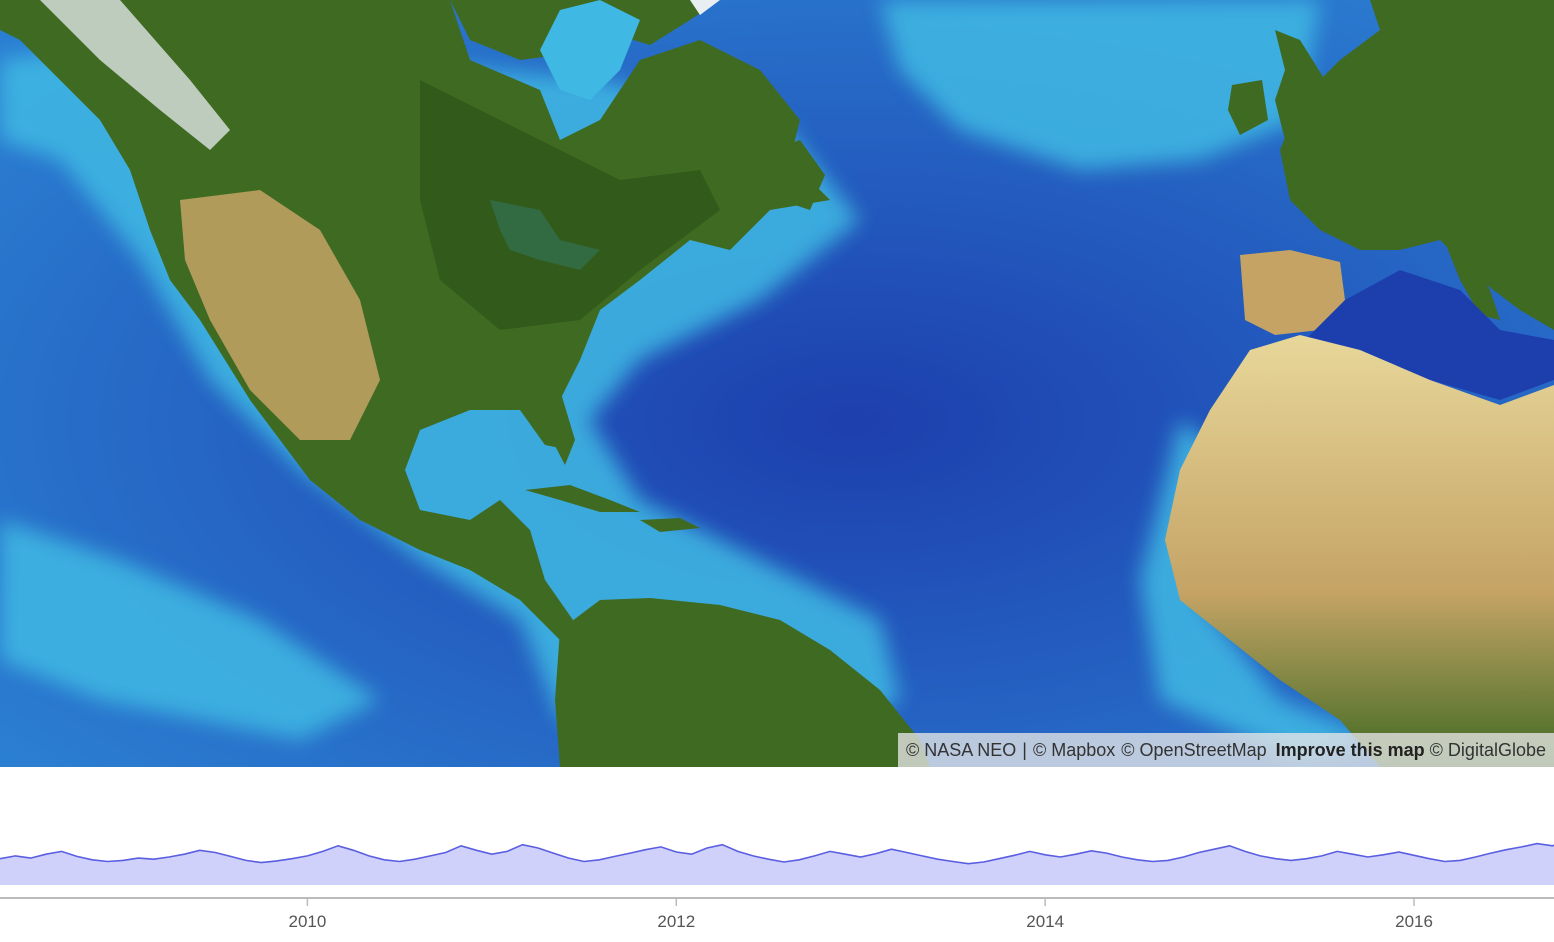 Image resolution: width=1554 pixels, height=942 pixels. I want to click on greenland-ice, so click(705, 7).